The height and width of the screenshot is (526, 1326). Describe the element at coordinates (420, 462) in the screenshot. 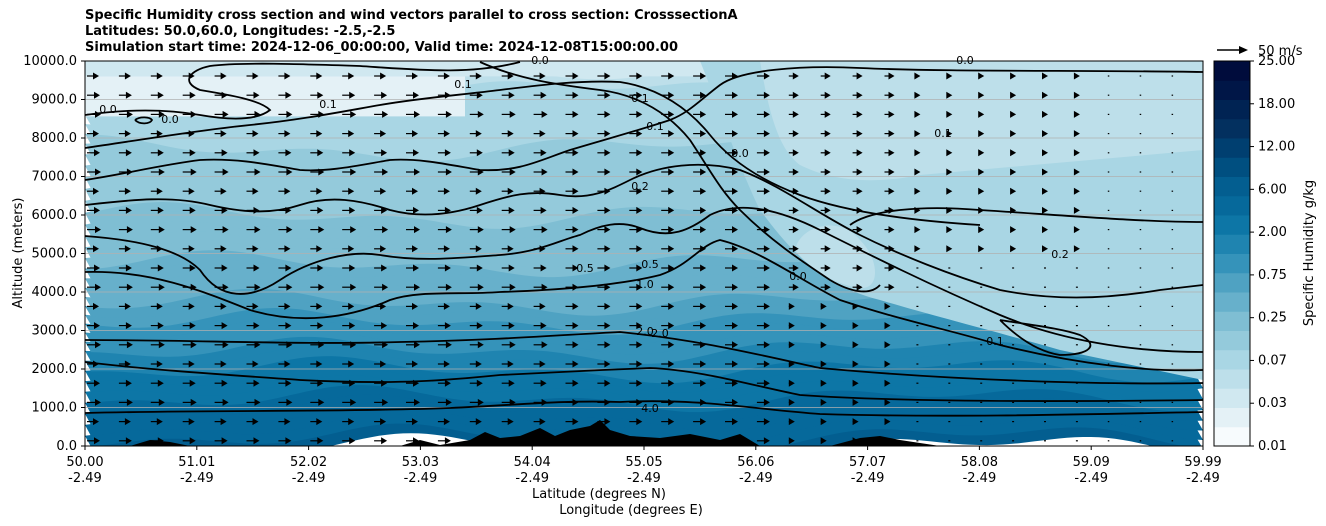

I see `x-tick-label-lat: 53.03` at that location.